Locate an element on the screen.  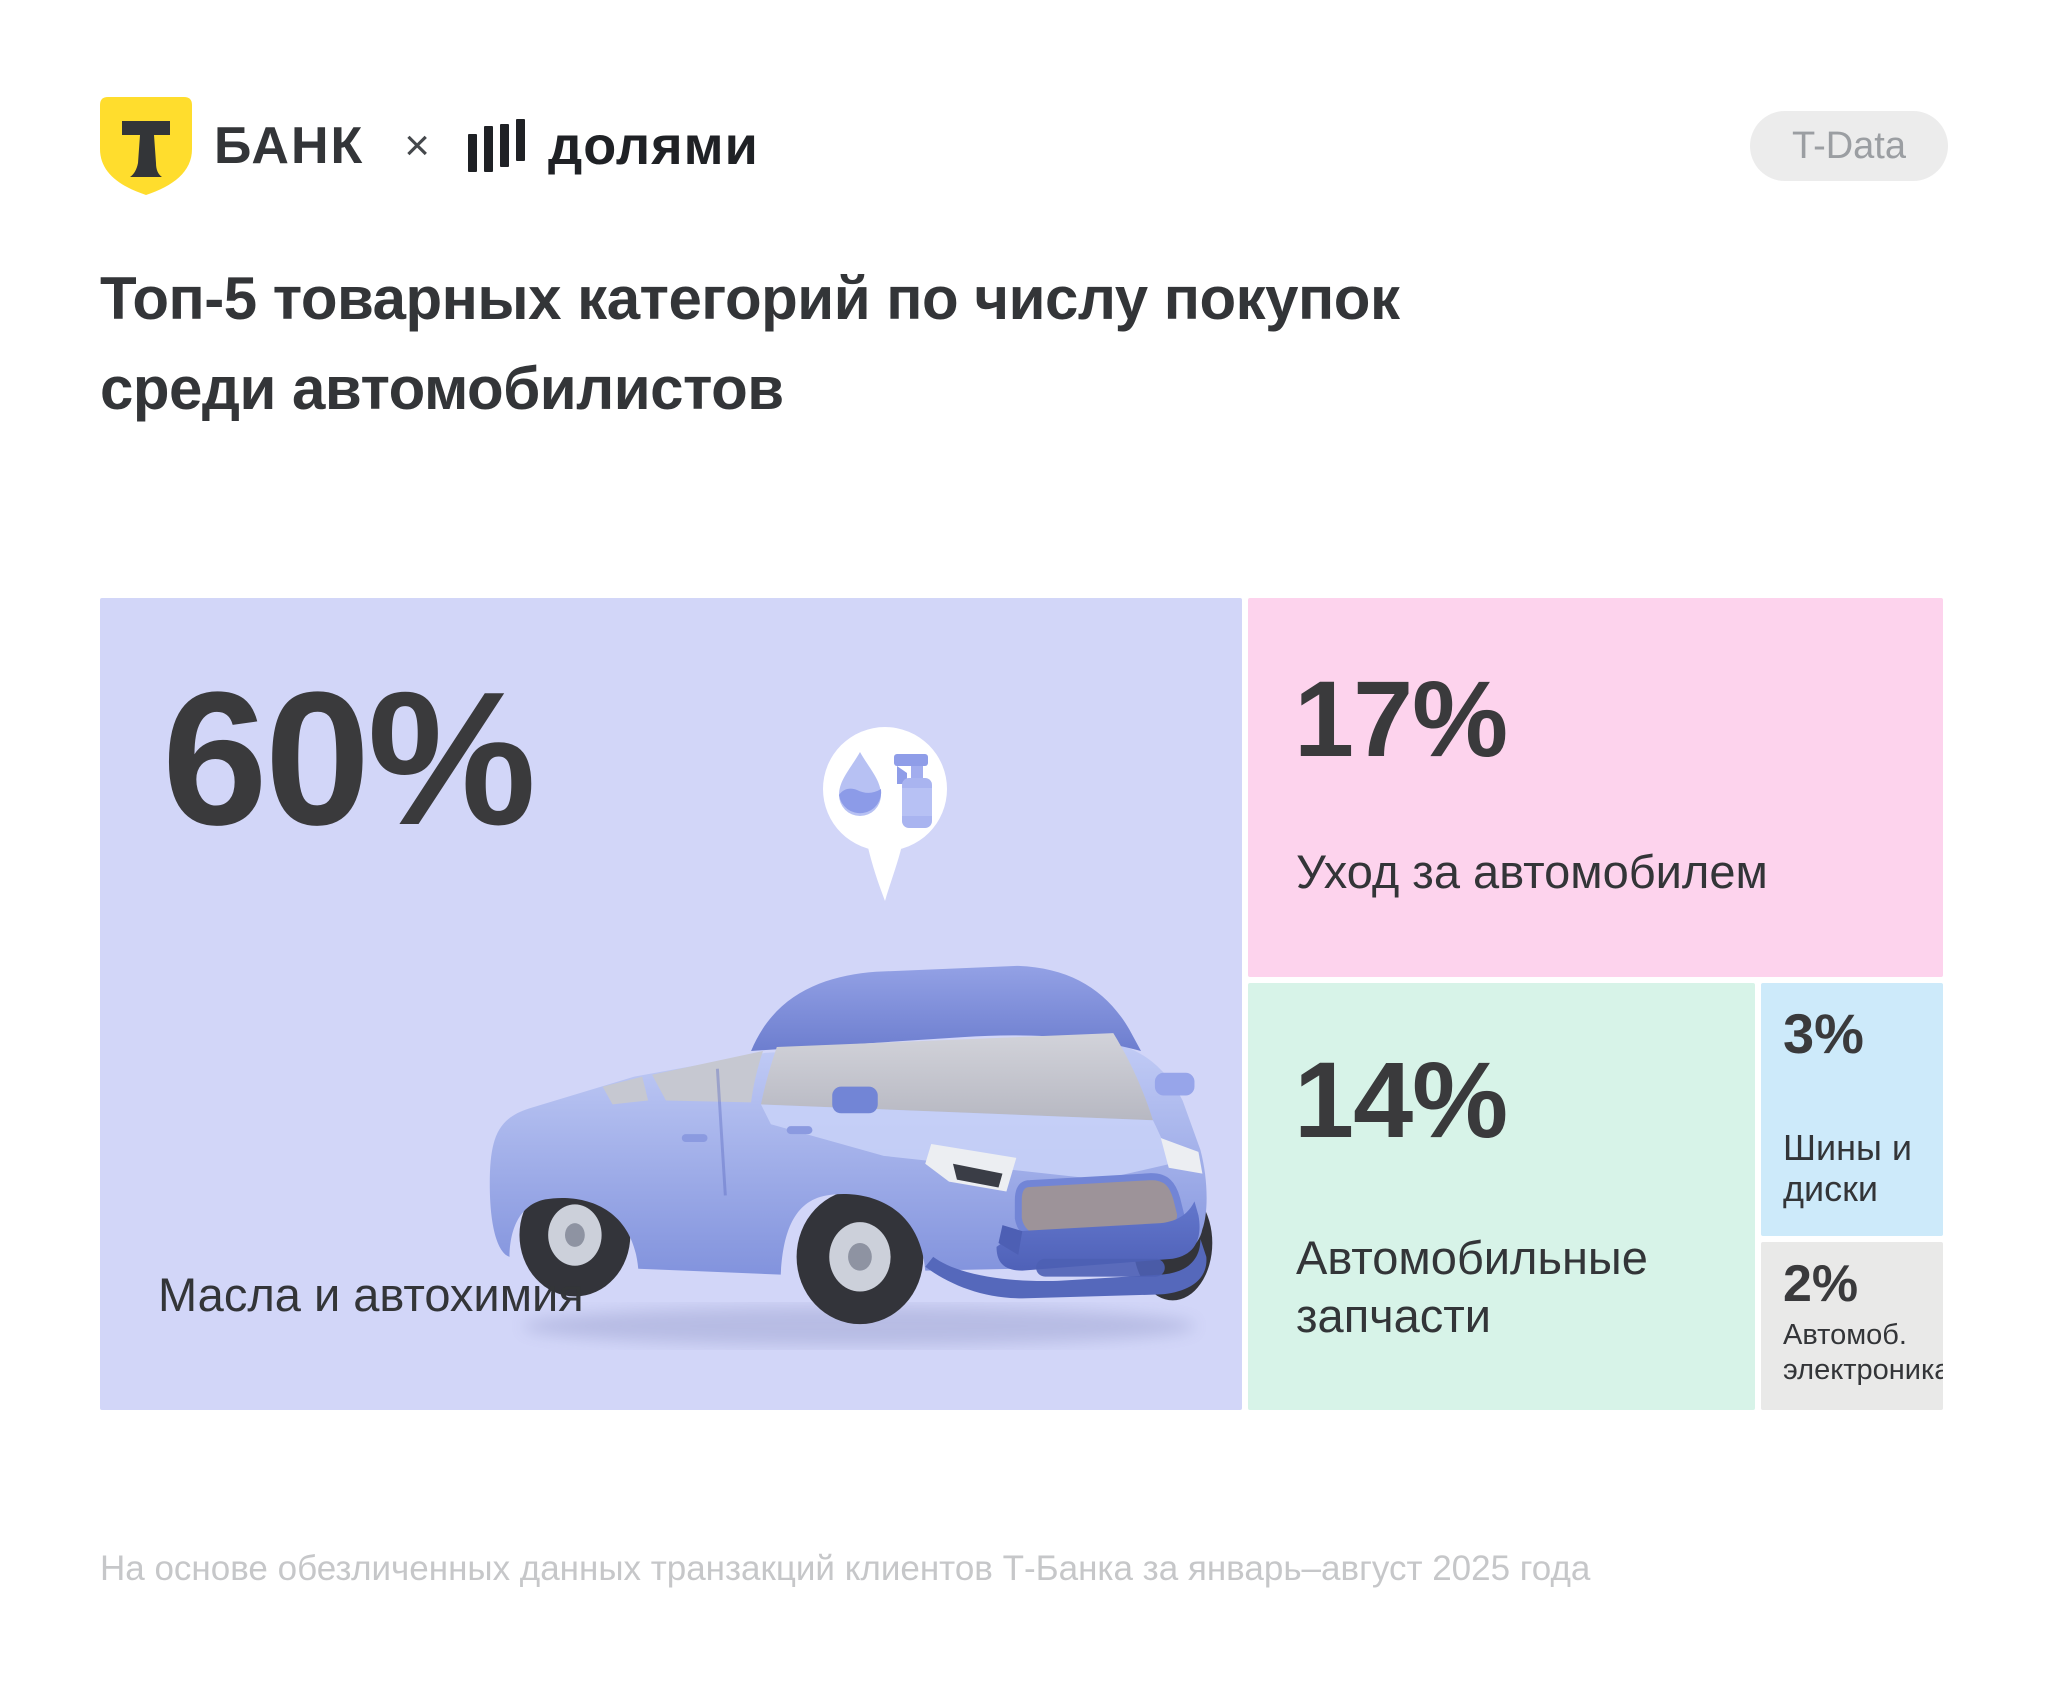
quarter-window is located at coordinates (625, 1090).